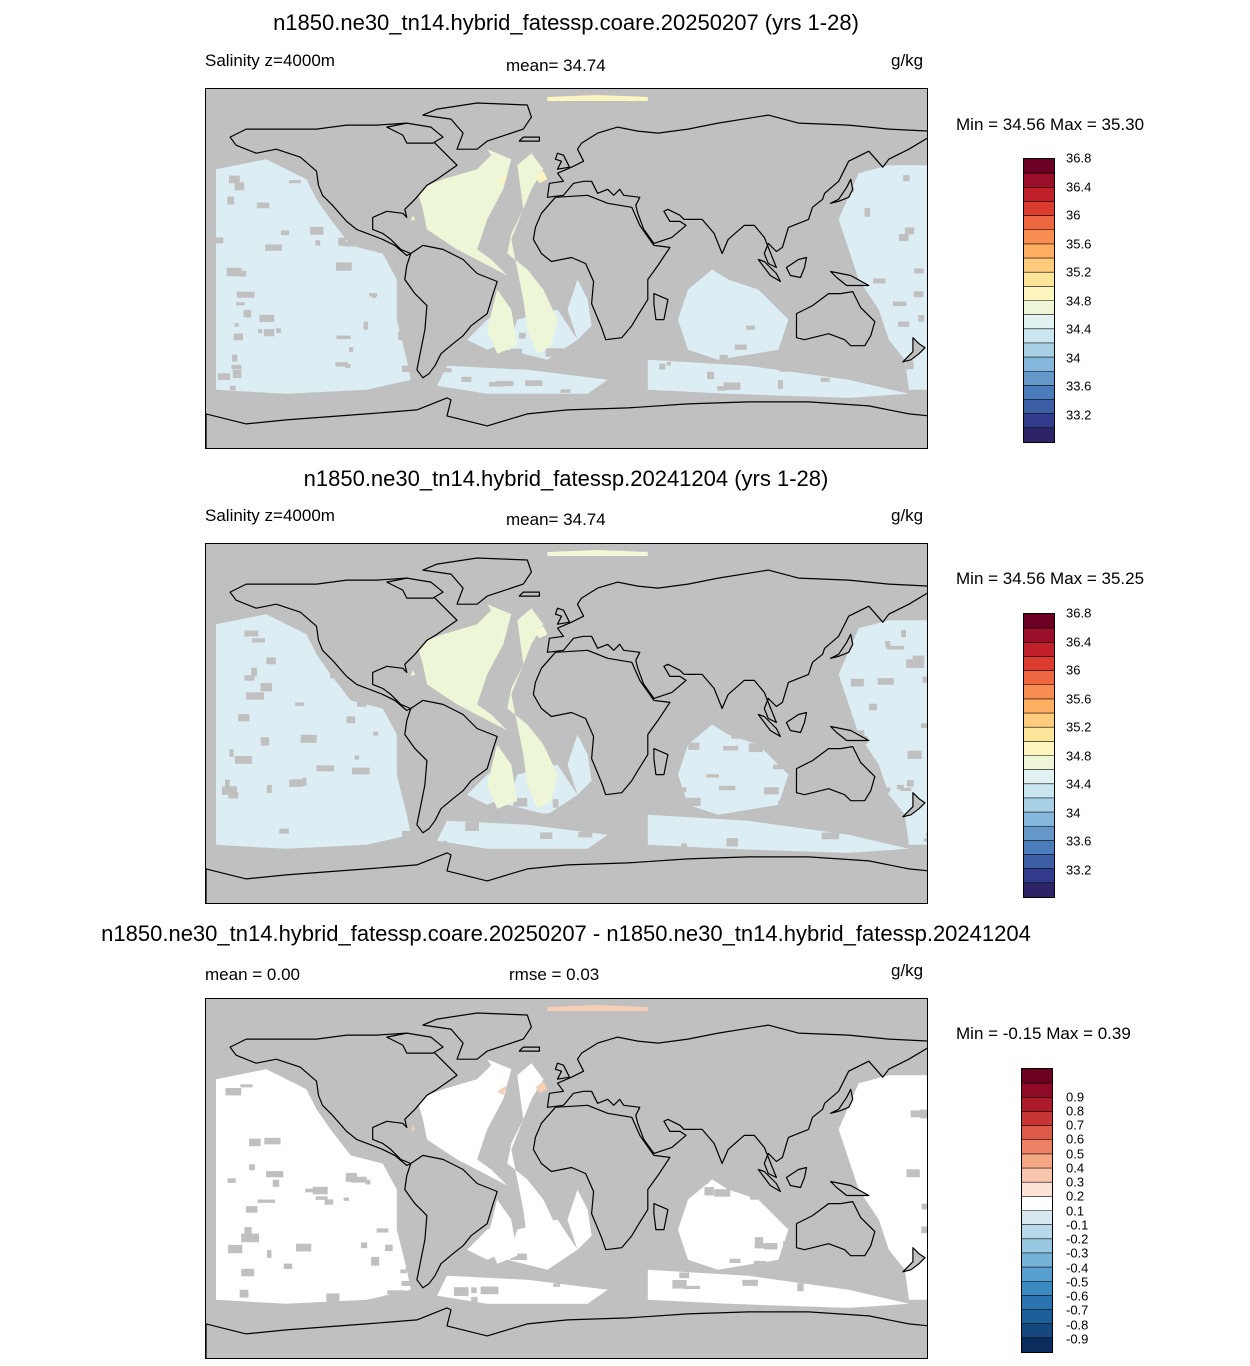  I want to click on colorbar-tick-label: 33.2, so click(1079, 414).